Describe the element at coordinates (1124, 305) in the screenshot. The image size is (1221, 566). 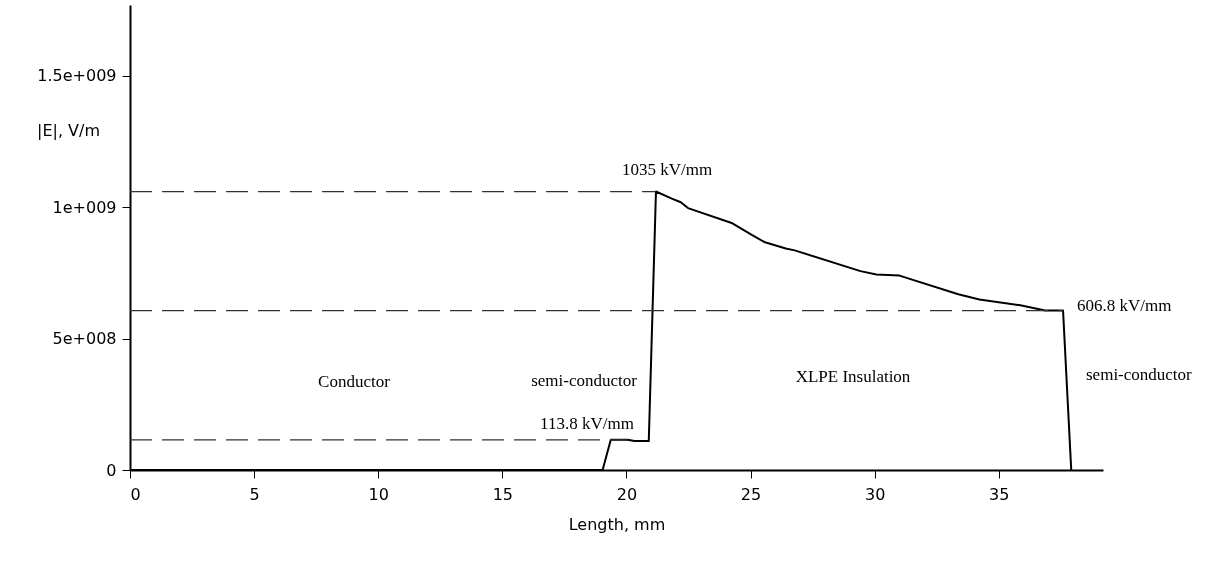
I see `annotation: 606.8 kV/mm` at that location.